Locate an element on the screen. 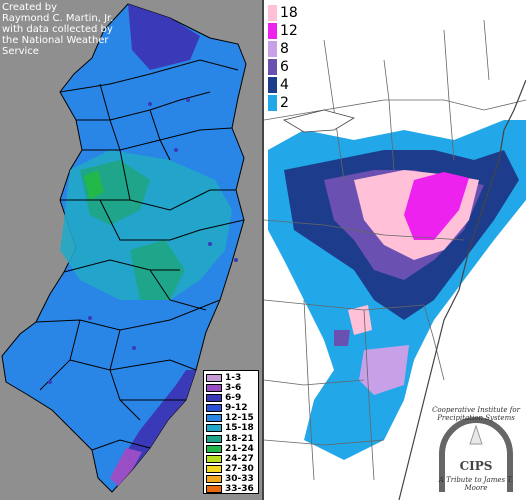  legend-label: 18 is located at coordinates (289, 13).